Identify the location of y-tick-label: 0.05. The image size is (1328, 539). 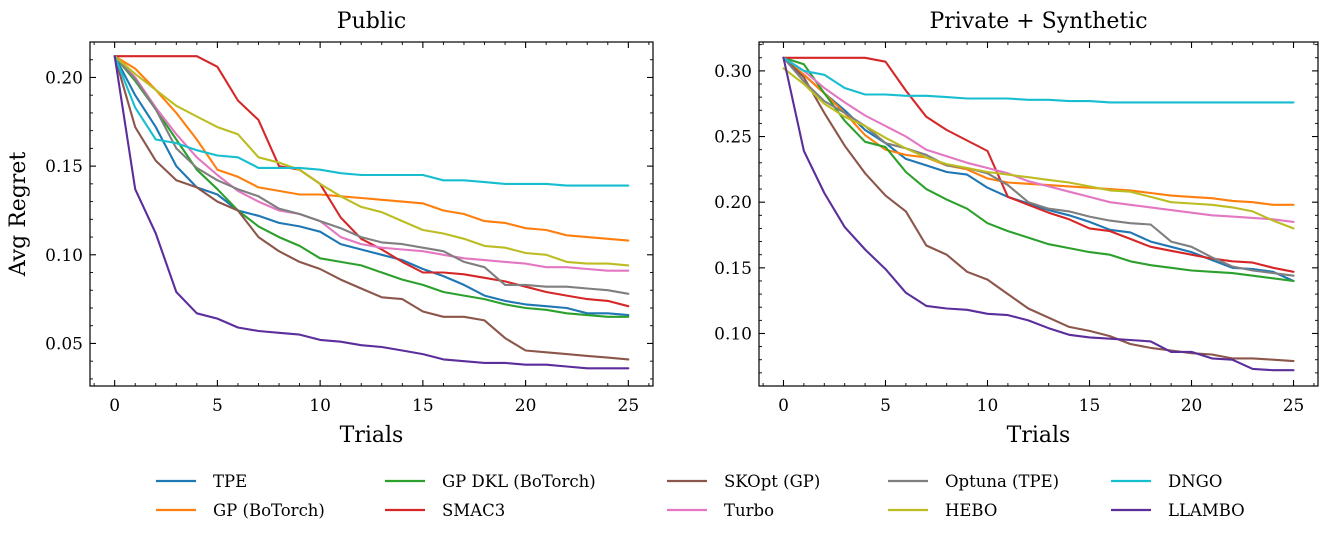
(64, 344).